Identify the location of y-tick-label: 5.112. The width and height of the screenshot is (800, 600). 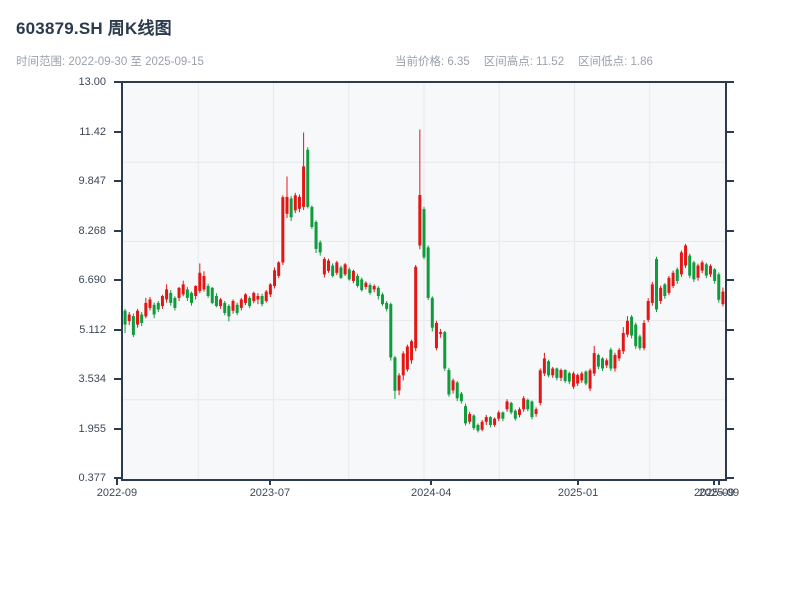
(92, 329).